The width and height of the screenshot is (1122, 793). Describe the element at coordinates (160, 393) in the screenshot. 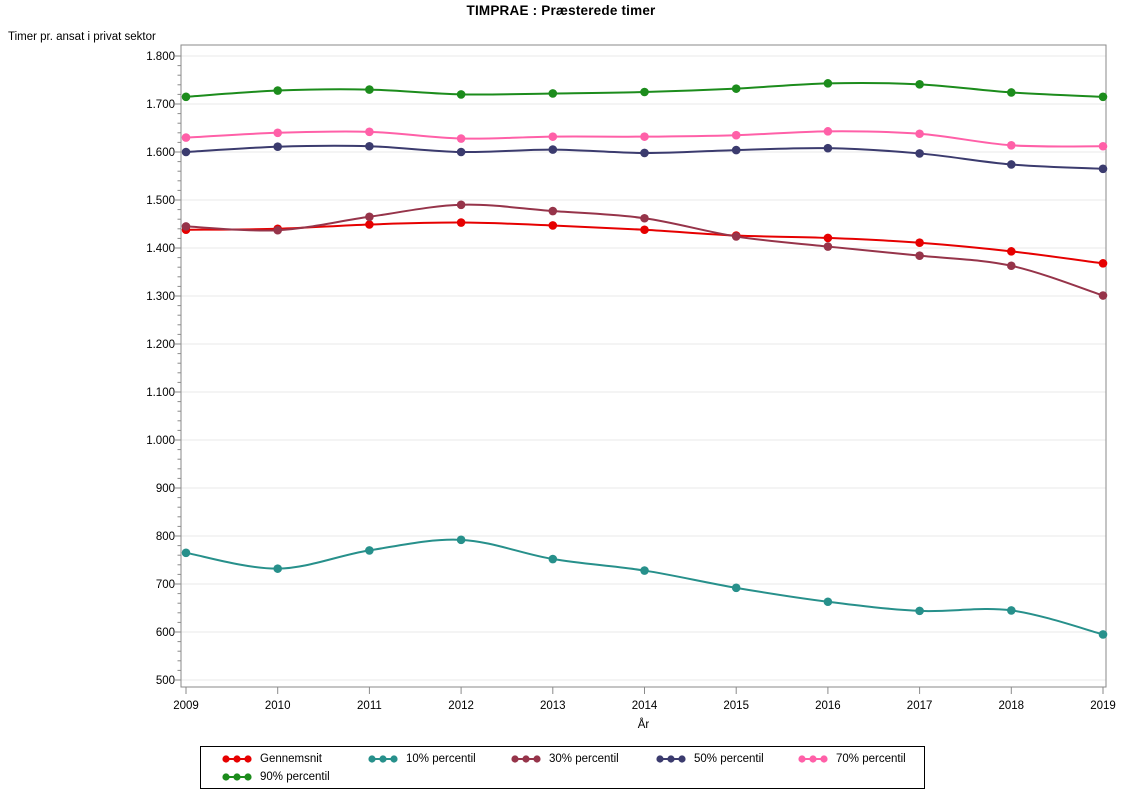

I see `y-tick-label: 1.100` at that location.